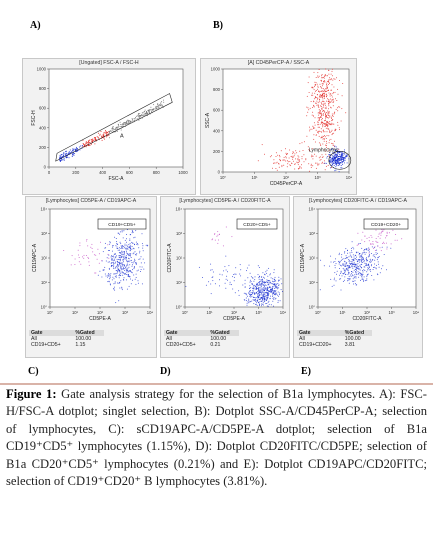 The height and width of the screenshot is (549, 433). Describe the element at coordinates (185, 312) in the screenshot. I see `panel-d-x-tick-label: 10⁰` at that location.